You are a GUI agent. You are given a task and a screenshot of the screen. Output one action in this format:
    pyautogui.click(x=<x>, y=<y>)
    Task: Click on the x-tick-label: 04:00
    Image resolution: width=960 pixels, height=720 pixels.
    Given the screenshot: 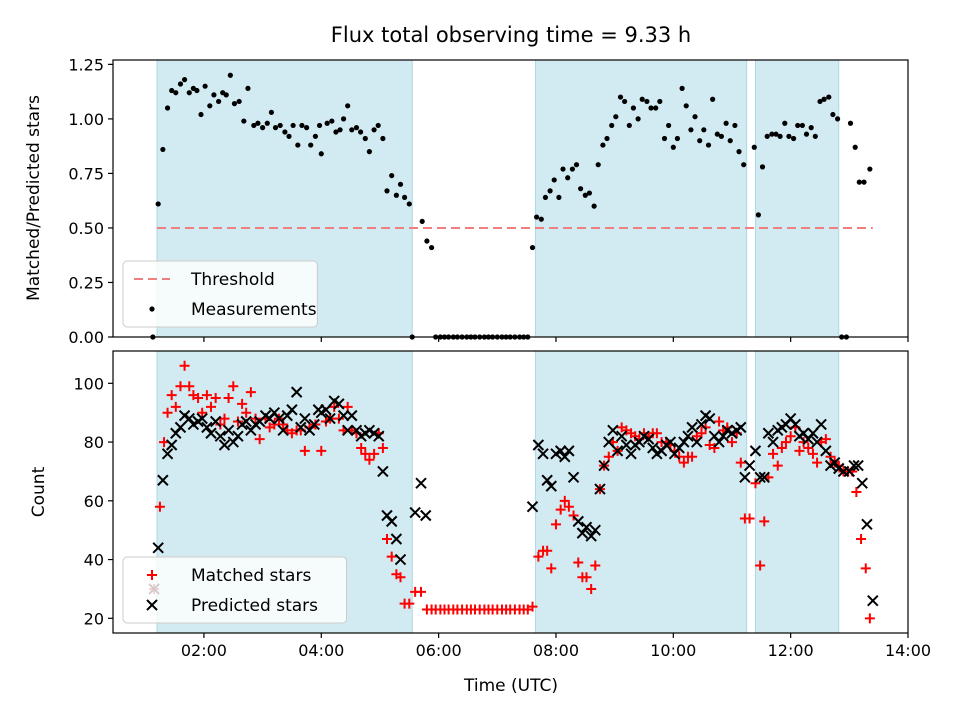 What is the action you would take?
    pyautogui.click(x=321, y=650)
    